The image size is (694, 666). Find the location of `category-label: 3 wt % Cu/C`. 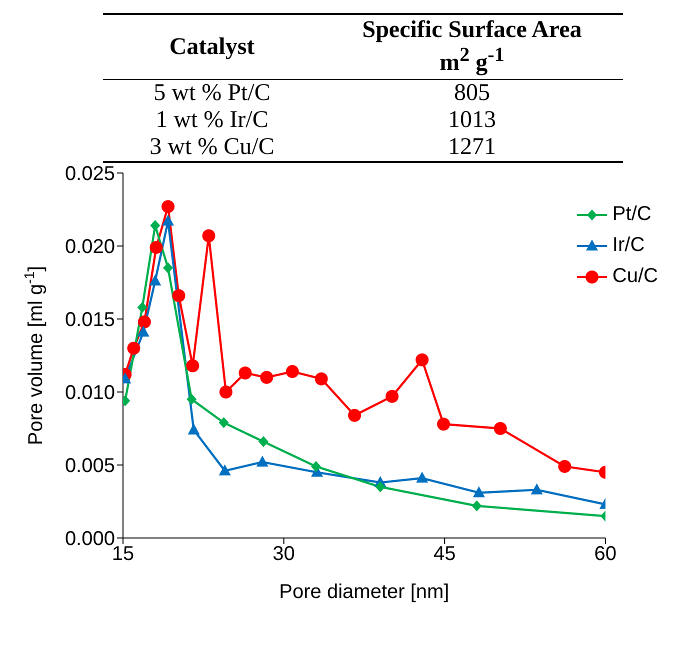

category-label: 3 wt % Cu/C is located at coordinates (212, 148).